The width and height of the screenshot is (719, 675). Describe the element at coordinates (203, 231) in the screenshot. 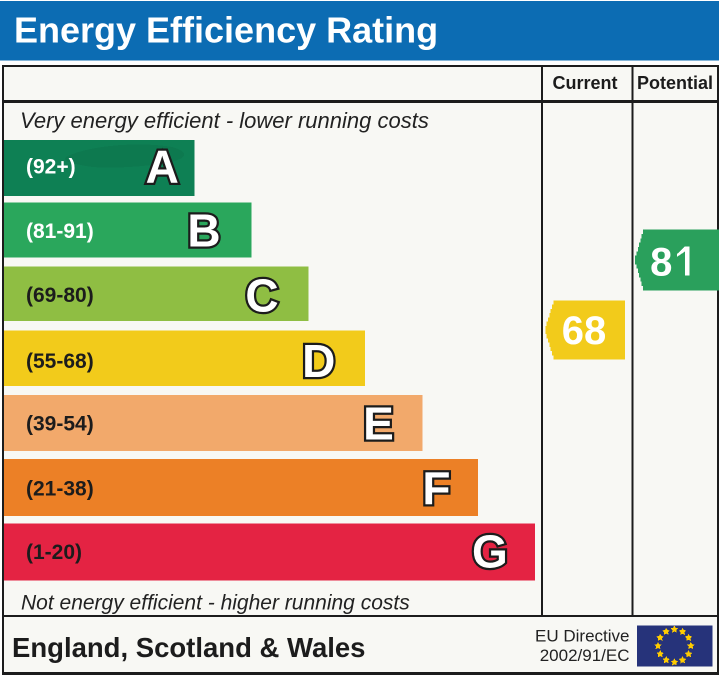

I see `svg-text: B` at that location.